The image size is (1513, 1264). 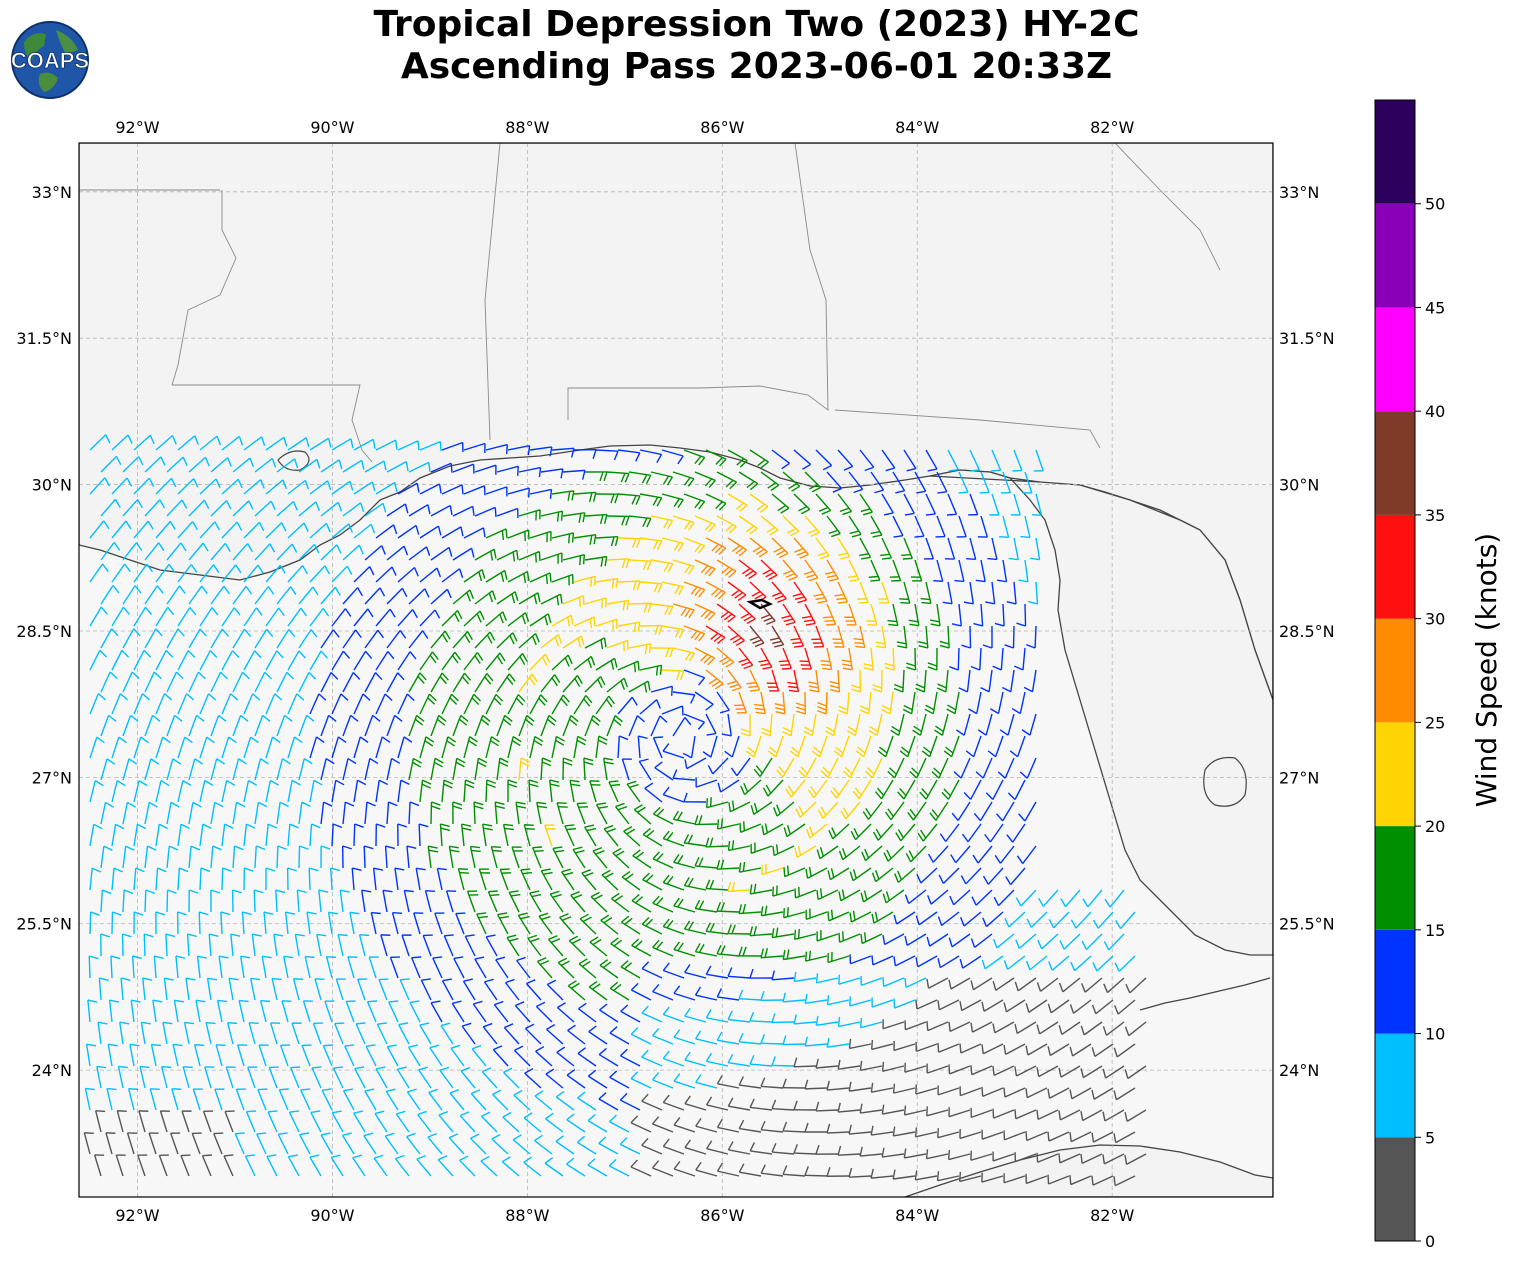 What do you see at coordinates (52, 485) in the screenshot?
I see `lat-tick-label-left: 30°N` at bounding box center [52, 485].